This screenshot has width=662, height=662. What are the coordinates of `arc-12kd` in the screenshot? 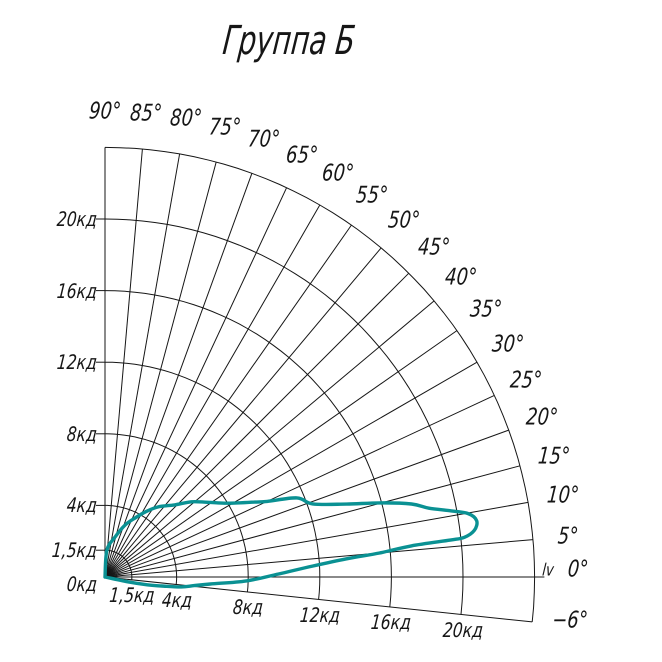 It's located at (212, 480).